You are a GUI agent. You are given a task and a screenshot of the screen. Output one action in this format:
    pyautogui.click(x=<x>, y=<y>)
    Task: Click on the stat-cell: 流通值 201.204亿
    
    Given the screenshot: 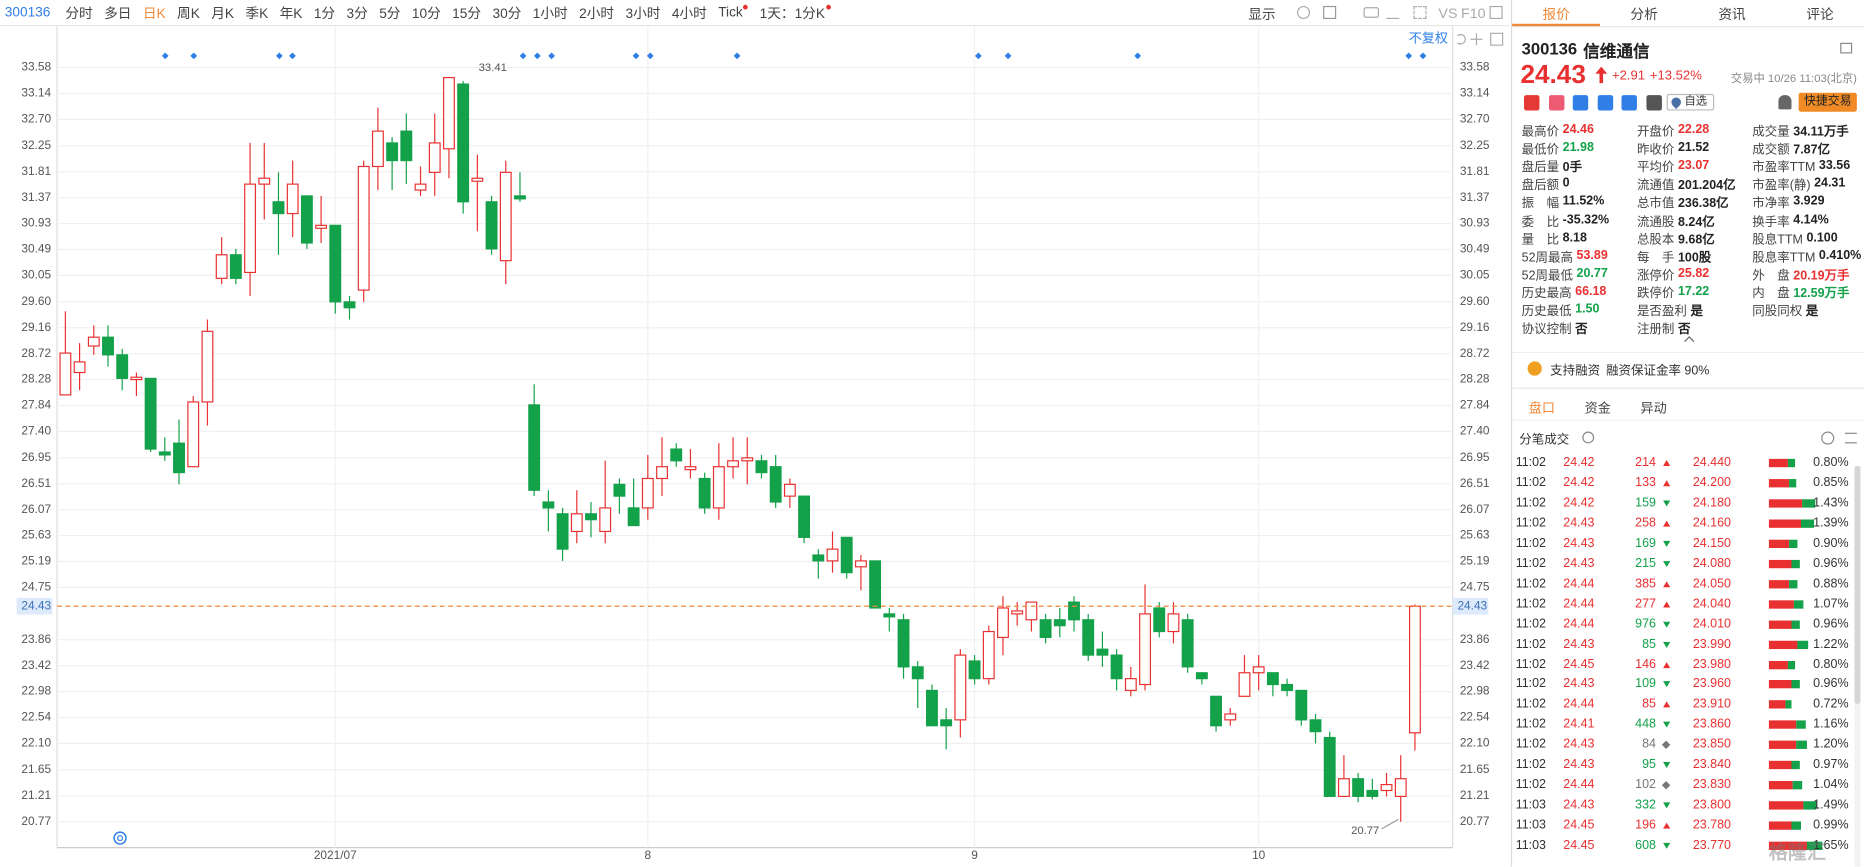 What is the action you would take?
    pyautogui.click(x=1686, y=185)
    